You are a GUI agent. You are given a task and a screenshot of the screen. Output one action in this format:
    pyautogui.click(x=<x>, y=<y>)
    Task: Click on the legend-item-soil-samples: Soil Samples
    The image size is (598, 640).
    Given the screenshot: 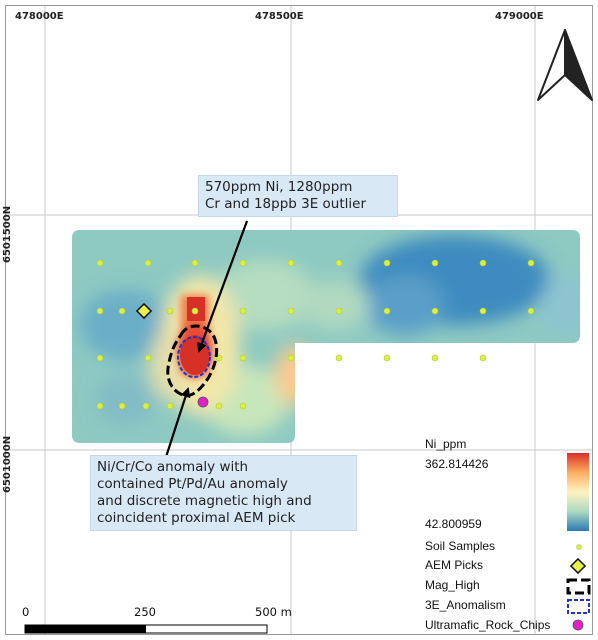 What is the action you would take?
    pyautogui.click(x=460, y=546)
    